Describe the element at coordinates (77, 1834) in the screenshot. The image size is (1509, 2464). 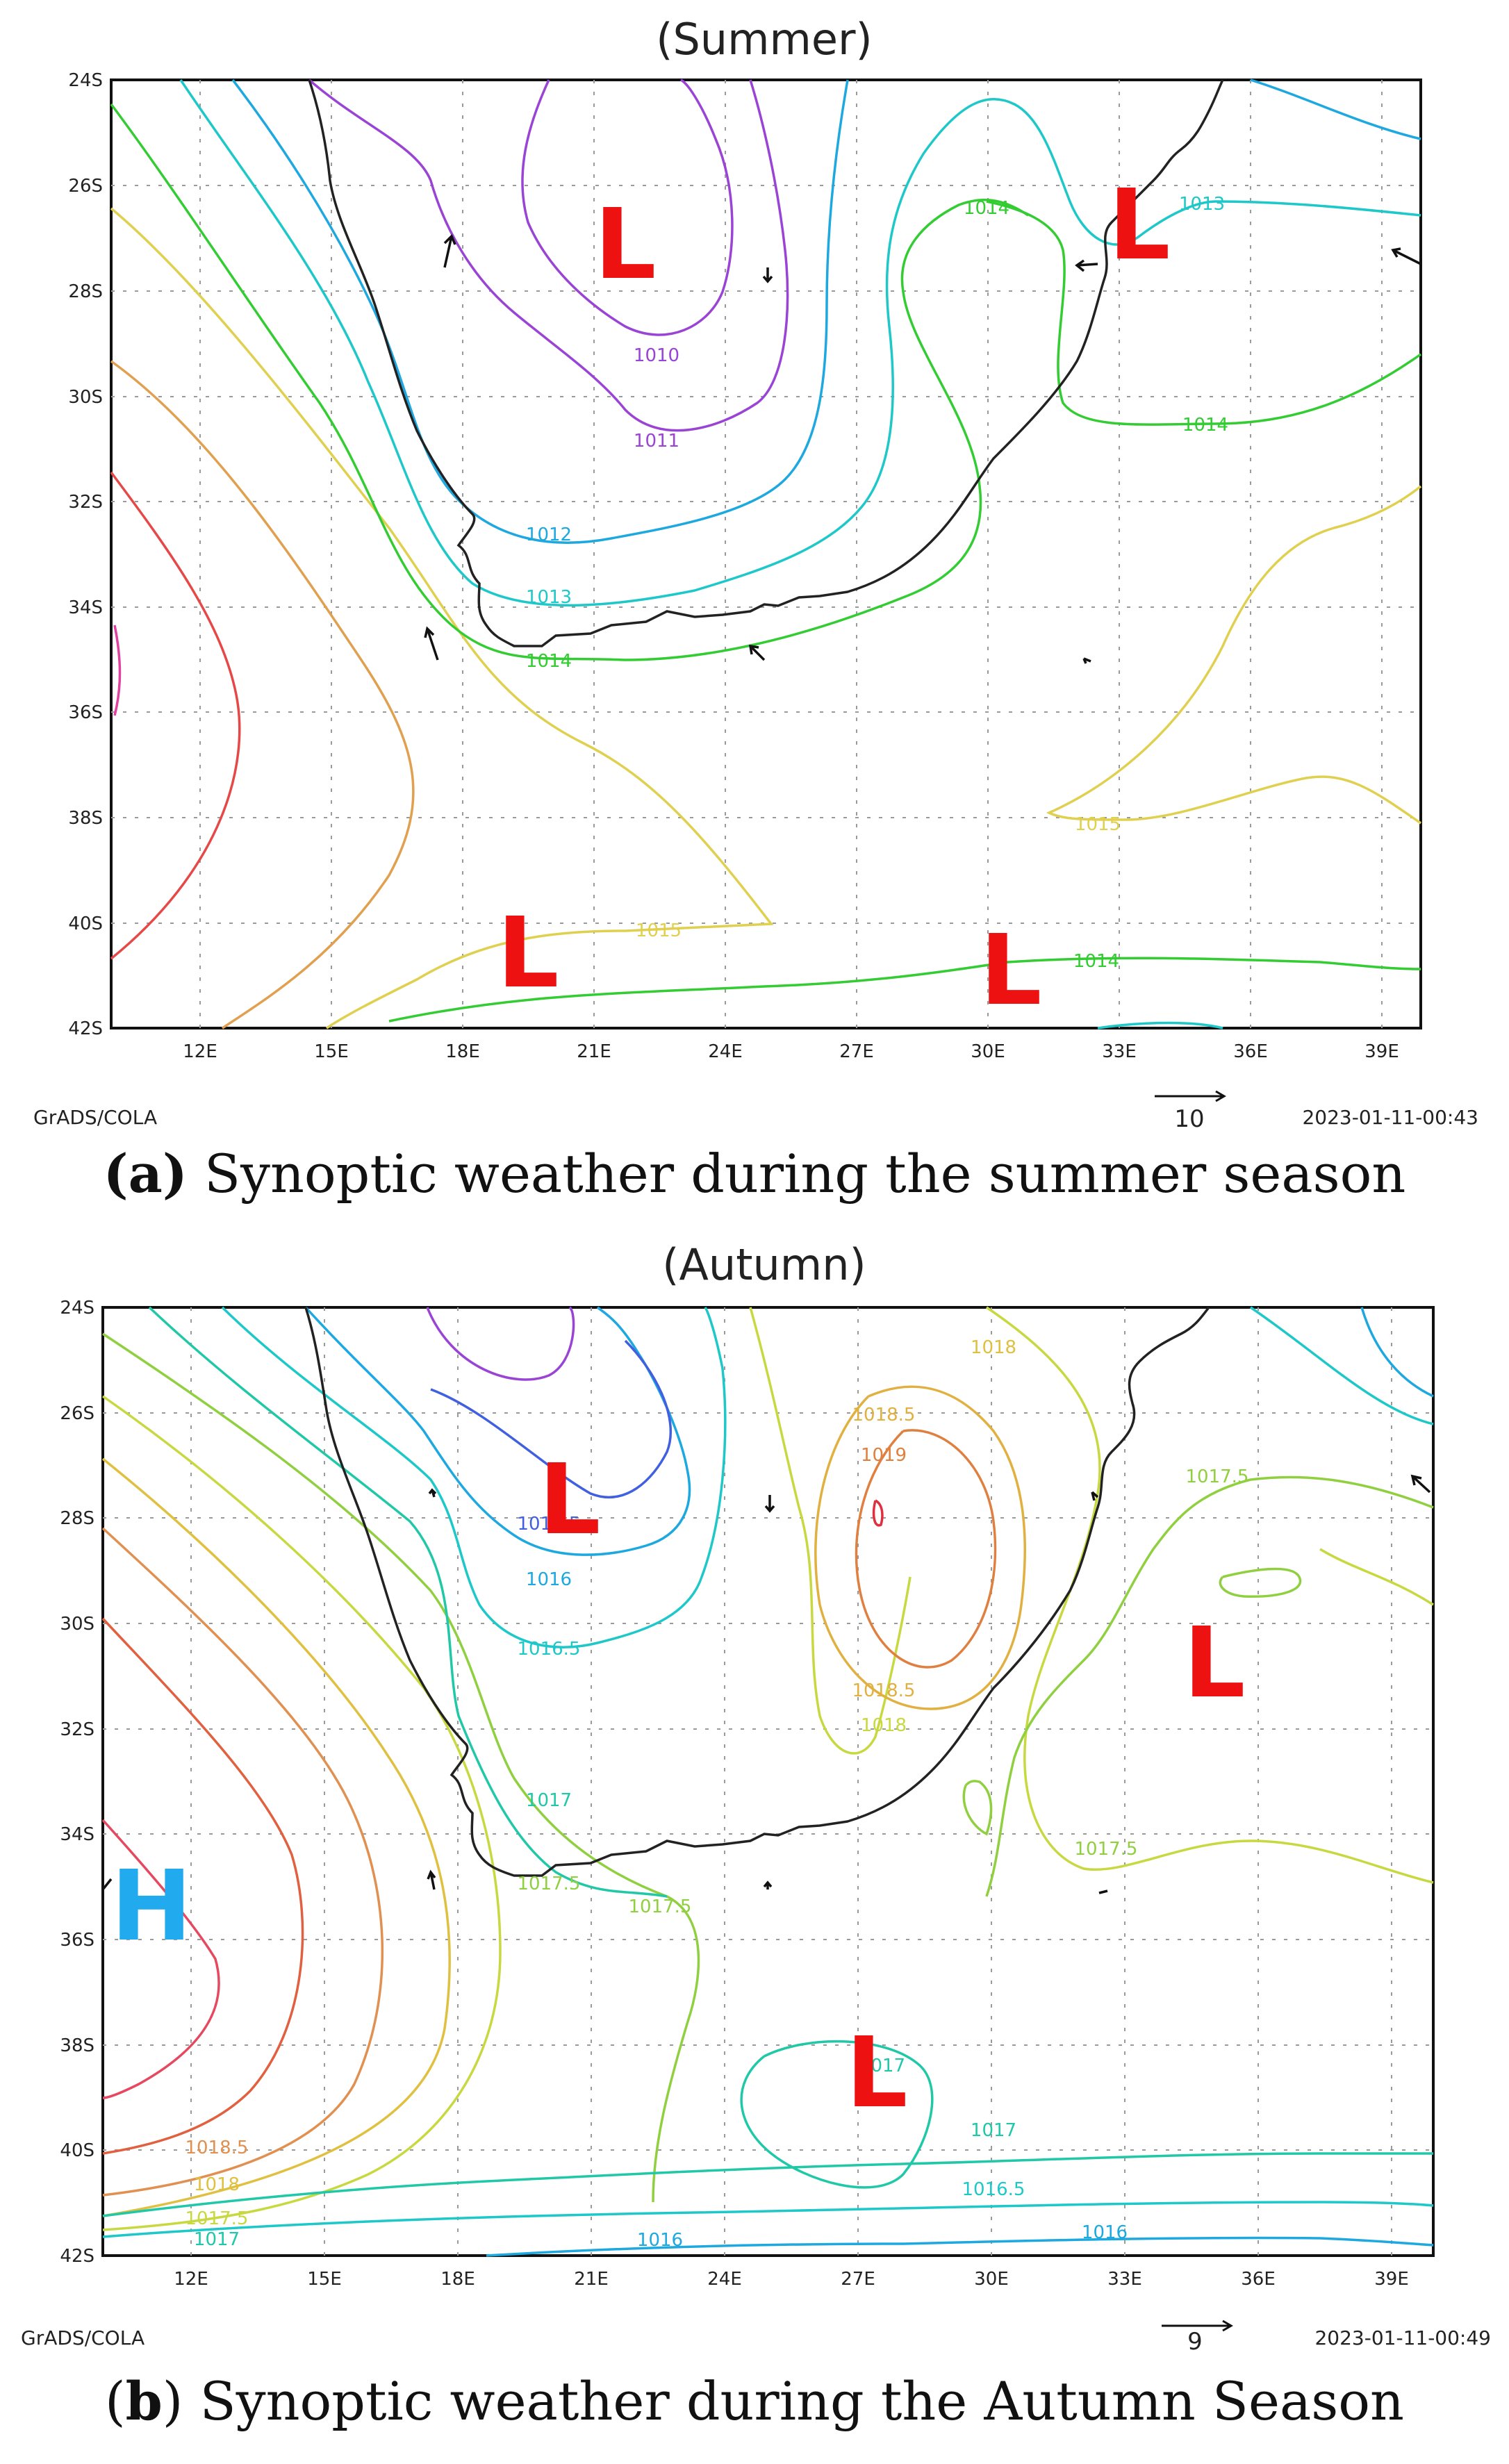
I see `lat-label: 34S` at that location.